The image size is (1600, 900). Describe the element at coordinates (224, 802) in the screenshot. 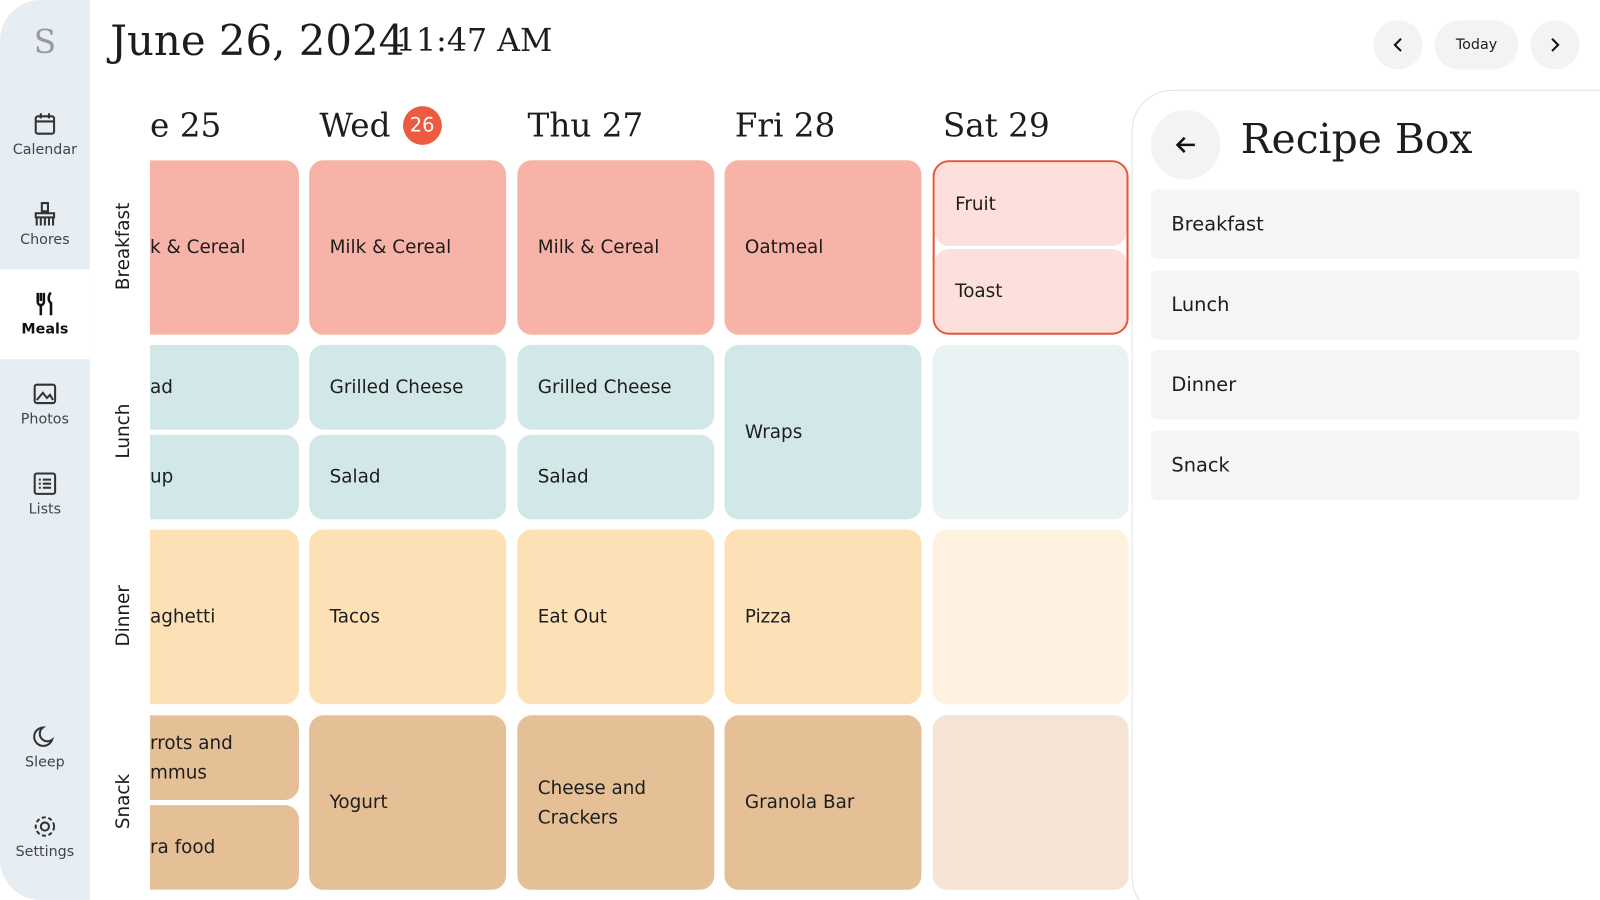

I see `meal-cell: rrots and mmus ra food` at that location.